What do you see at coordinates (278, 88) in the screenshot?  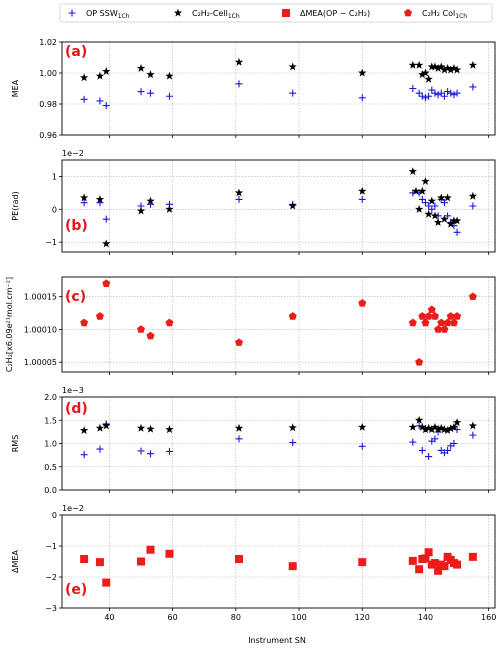 I see `axes-frame` at bounding box center [278, 88].